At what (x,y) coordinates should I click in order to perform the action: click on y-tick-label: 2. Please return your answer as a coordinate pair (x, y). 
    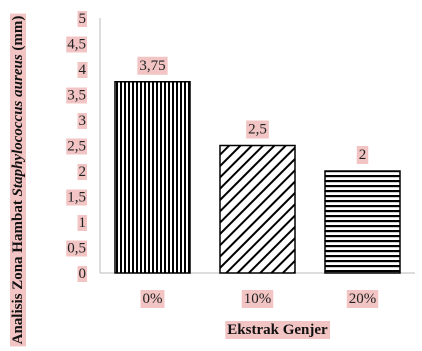
    Looking at the image, I should click on (83, 172).